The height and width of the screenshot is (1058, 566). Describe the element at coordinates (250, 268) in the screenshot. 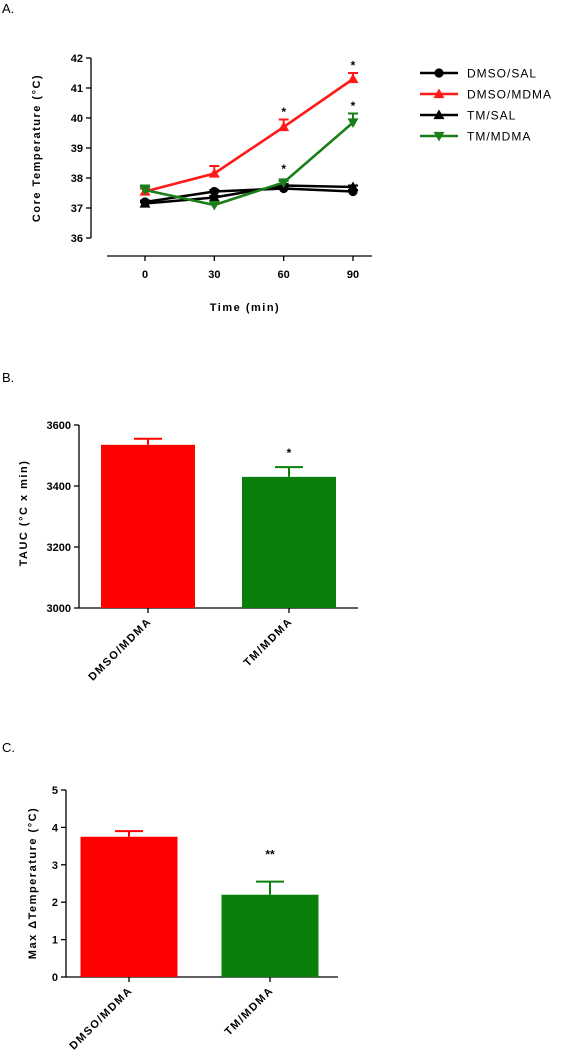

I see `x-ticks: 0 30 60 90` at that location.